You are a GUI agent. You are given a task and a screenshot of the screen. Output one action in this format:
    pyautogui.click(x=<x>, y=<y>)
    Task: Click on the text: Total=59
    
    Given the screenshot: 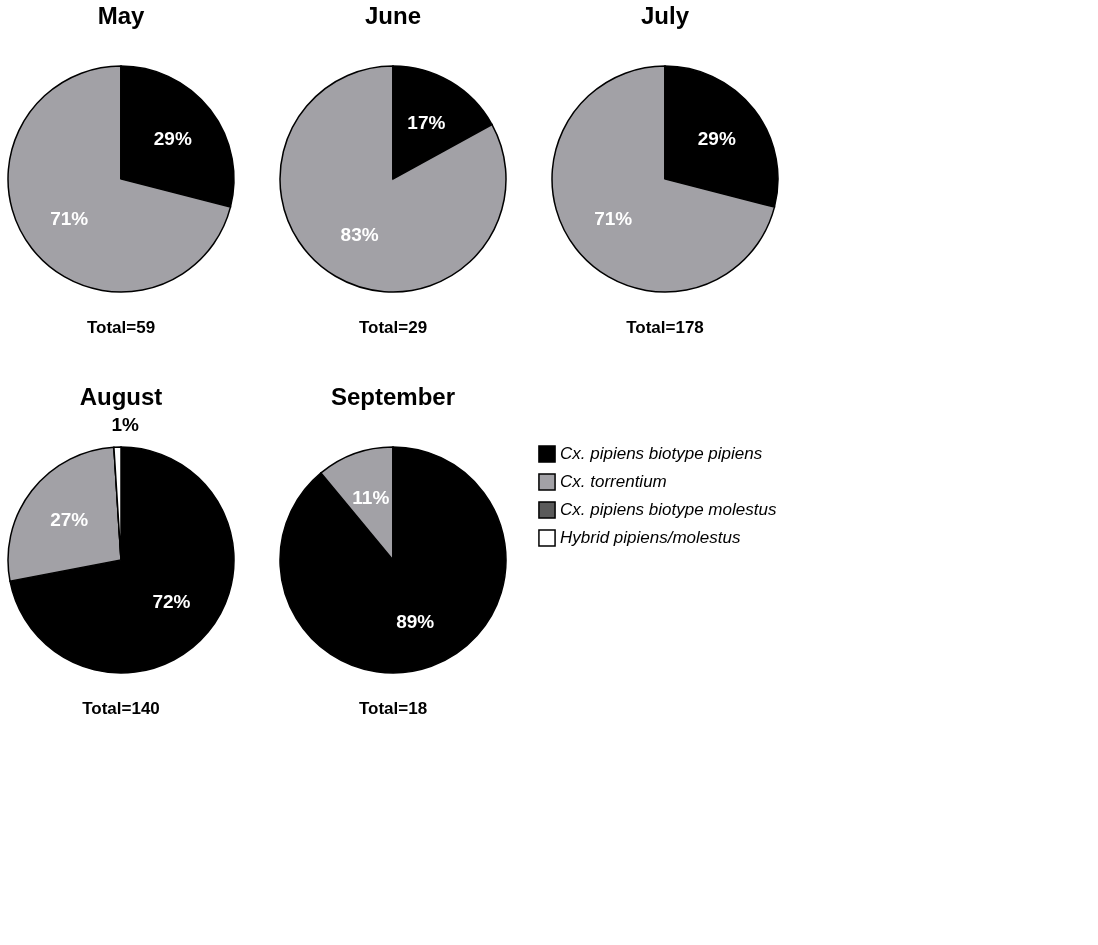 What is the action you would take?
    pyautogui.click(x=121, y=327)
    